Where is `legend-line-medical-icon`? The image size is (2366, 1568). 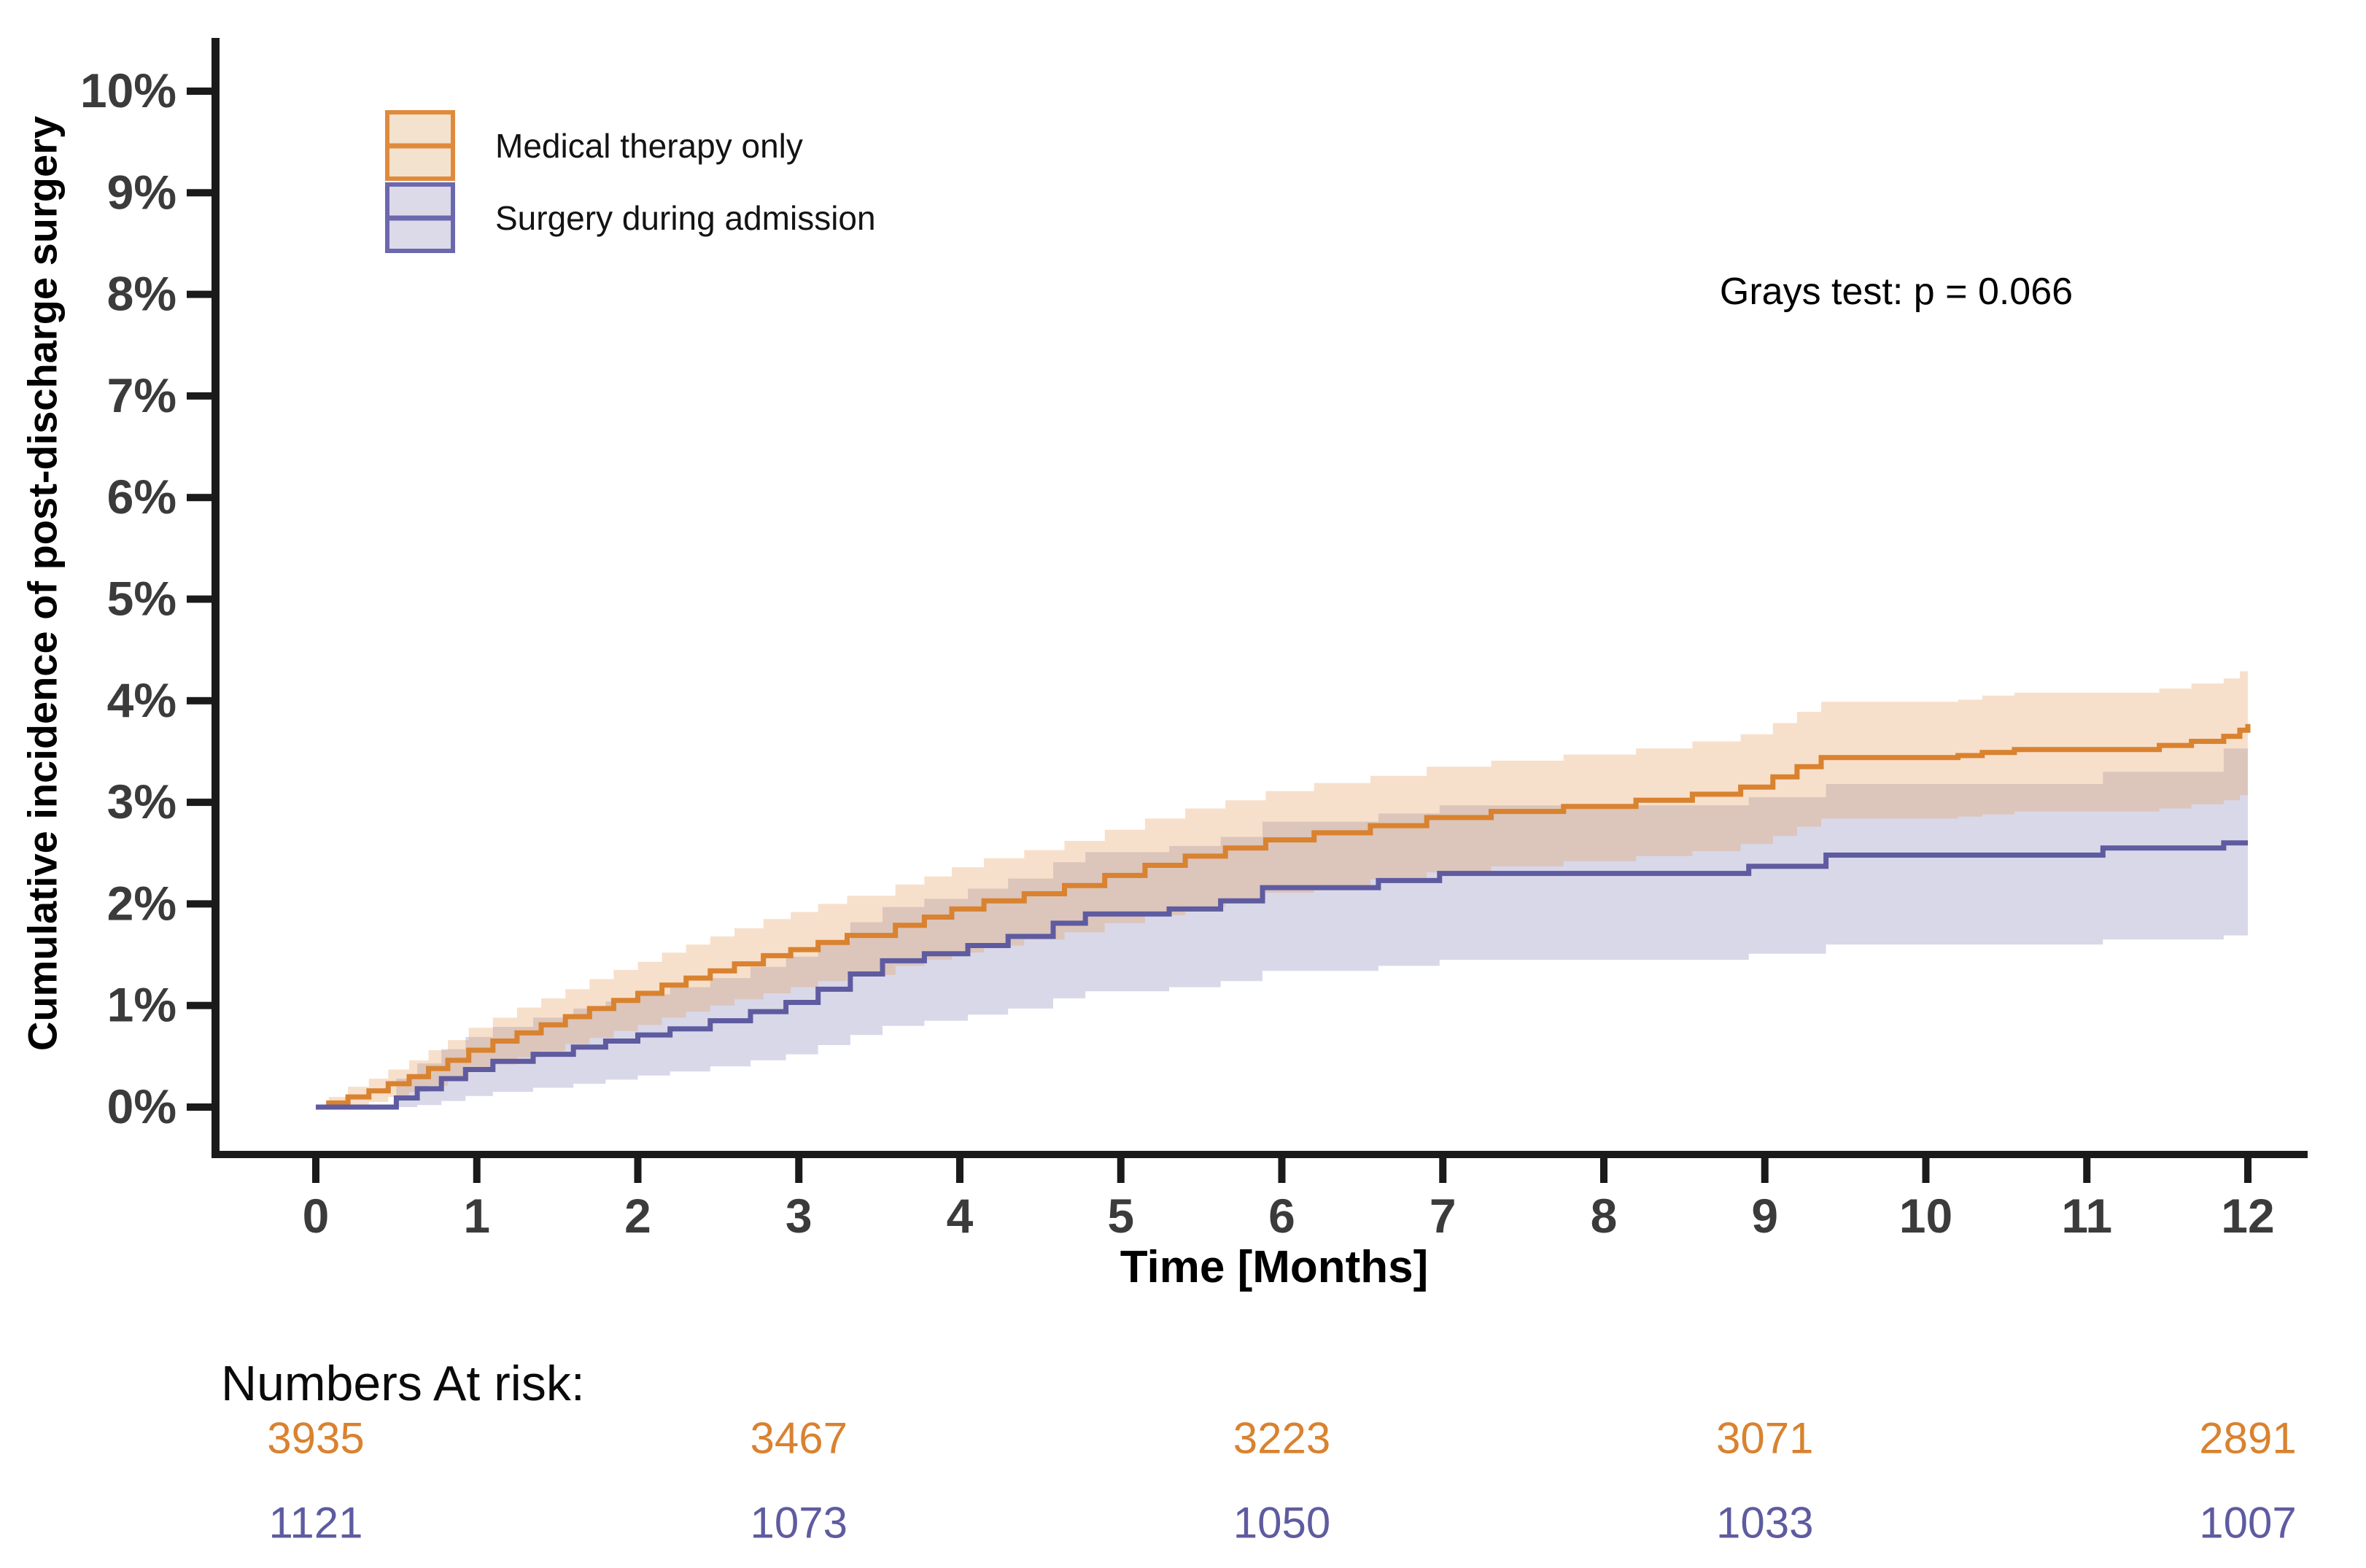 legend-line-medical-icon is located at coordinates (420, 145).